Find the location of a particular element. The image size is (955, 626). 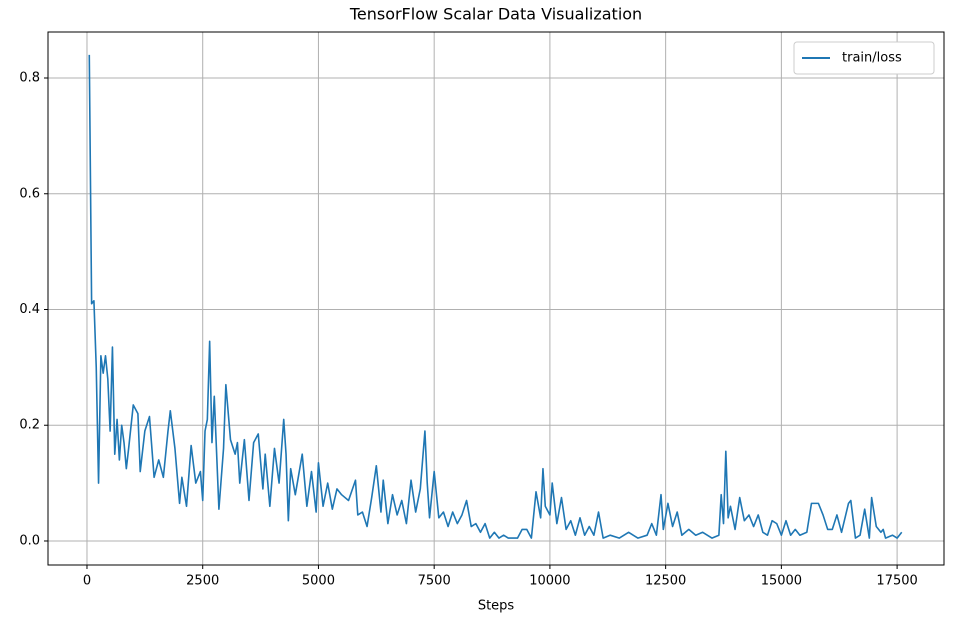

y-tick-label: 0.2 is located at coordinates (29, 425).